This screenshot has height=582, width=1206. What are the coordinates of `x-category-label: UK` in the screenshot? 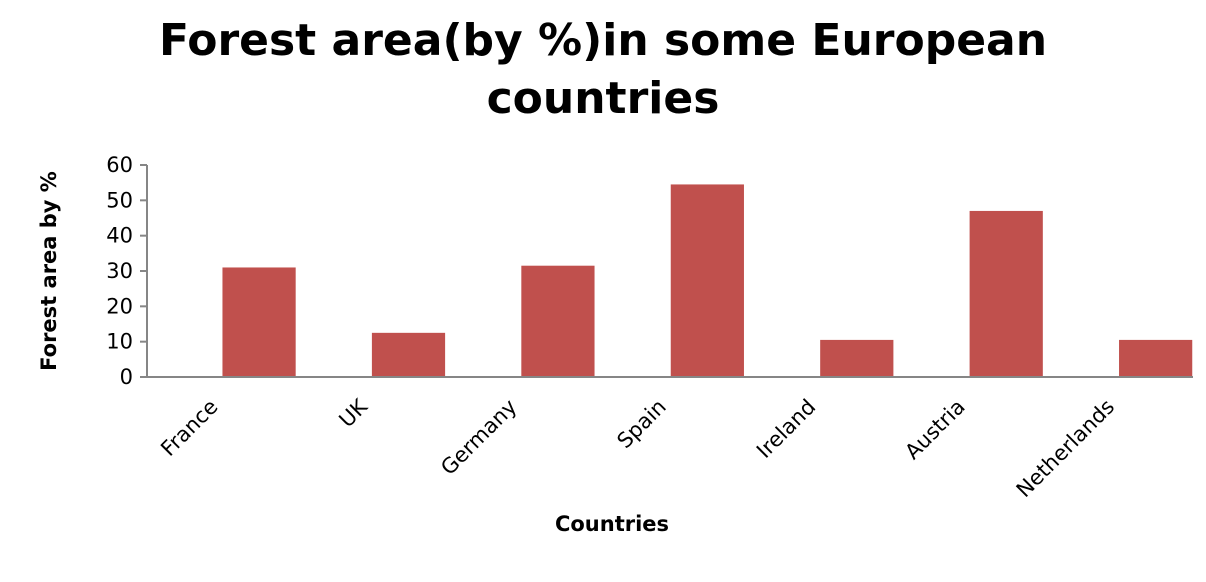 It's located at (353, 413).